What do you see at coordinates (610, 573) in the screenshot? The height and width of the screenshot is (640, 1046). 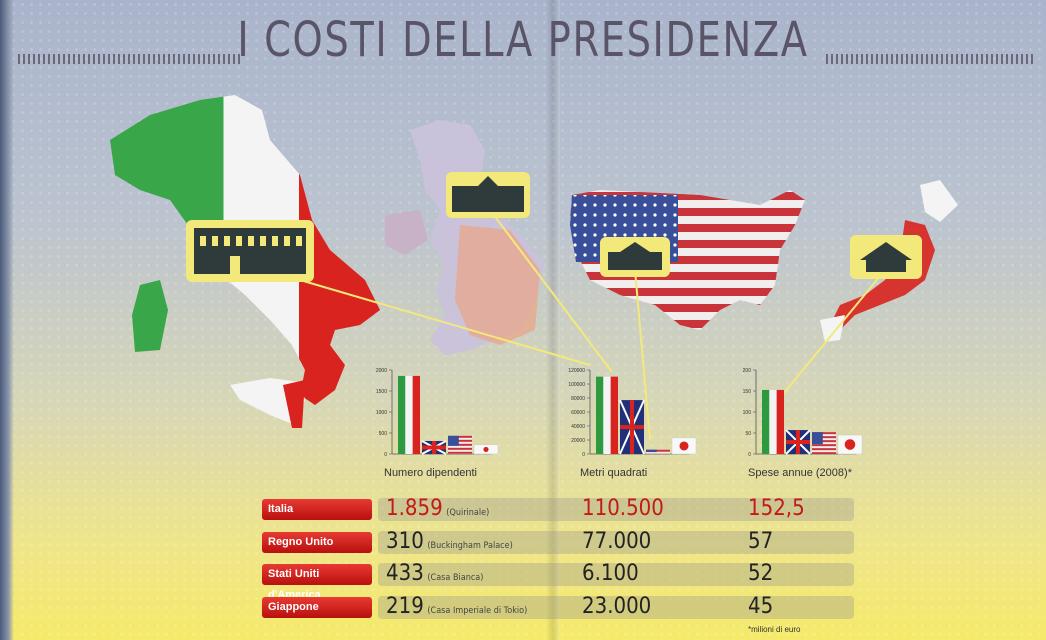 I see `table-cell-metri: 6.100` at bounding box center [610, 573].